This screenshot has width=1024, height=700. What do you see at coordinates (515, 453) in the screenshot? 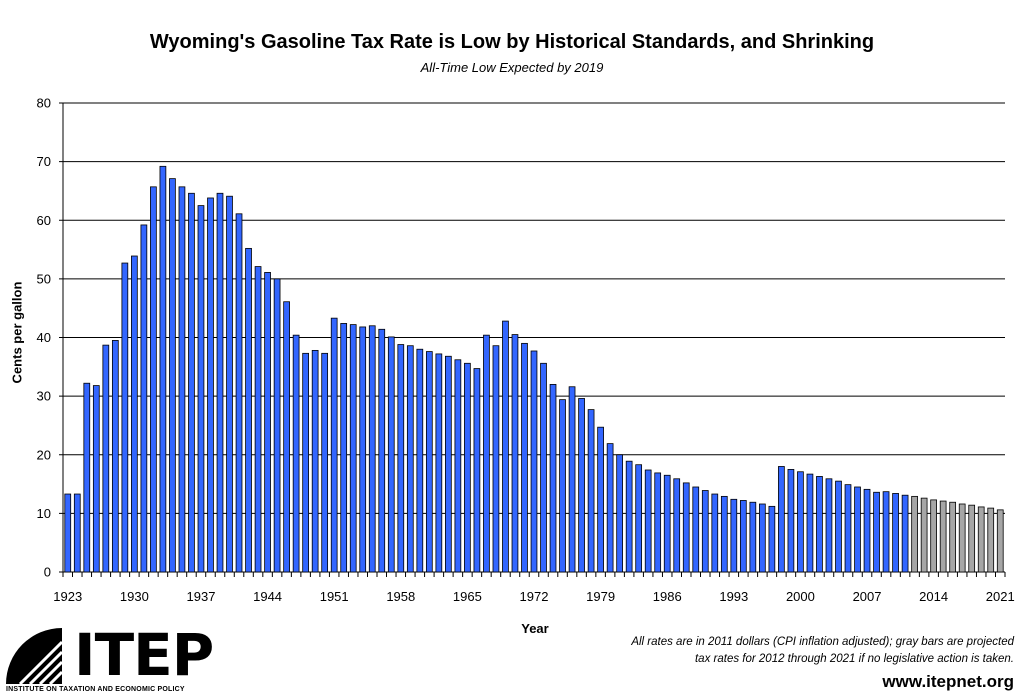
I see `bar-1970` at bounding box center [515, 453].